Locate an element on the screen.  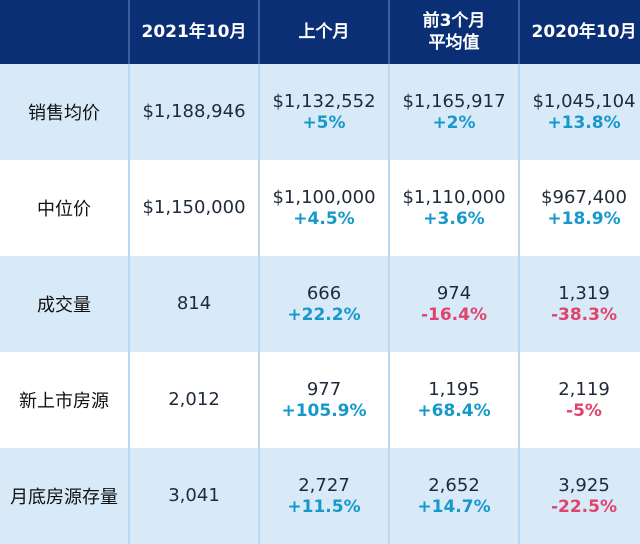
cell-value: 3,925 is located at coordinates (584, 485).